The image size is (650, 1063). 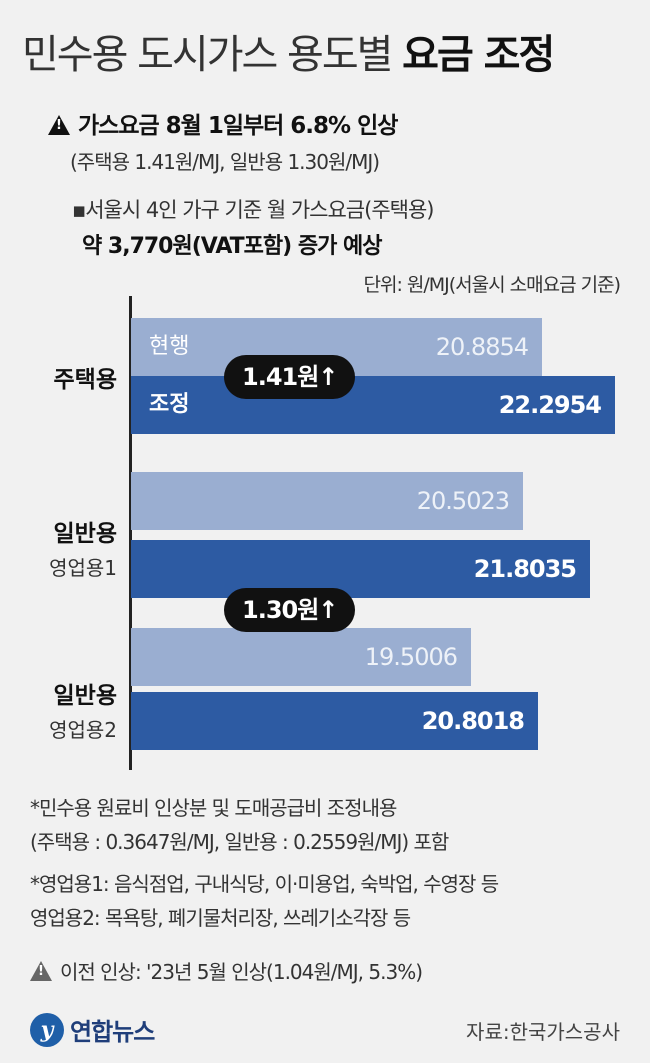 I want to click on notice-household-sub: 약 3,770원(VAT포함) 증가 예상, so click(x=232, y=246).